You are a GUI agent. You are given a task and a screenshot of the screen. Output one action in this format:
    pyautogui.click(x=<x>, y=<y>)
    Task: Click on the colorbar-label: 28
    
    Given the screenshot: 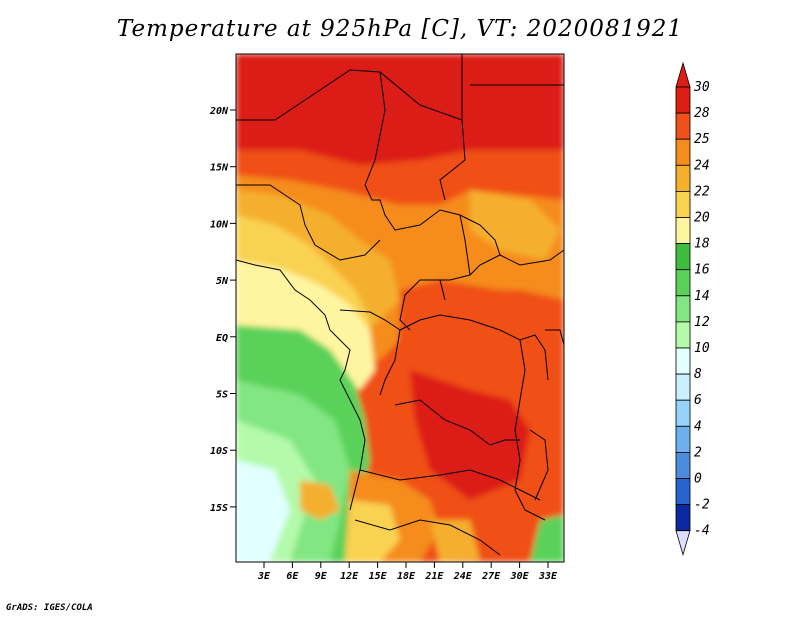 What is the action you would take?
    pyautogui.click(x=702, y=113)
    